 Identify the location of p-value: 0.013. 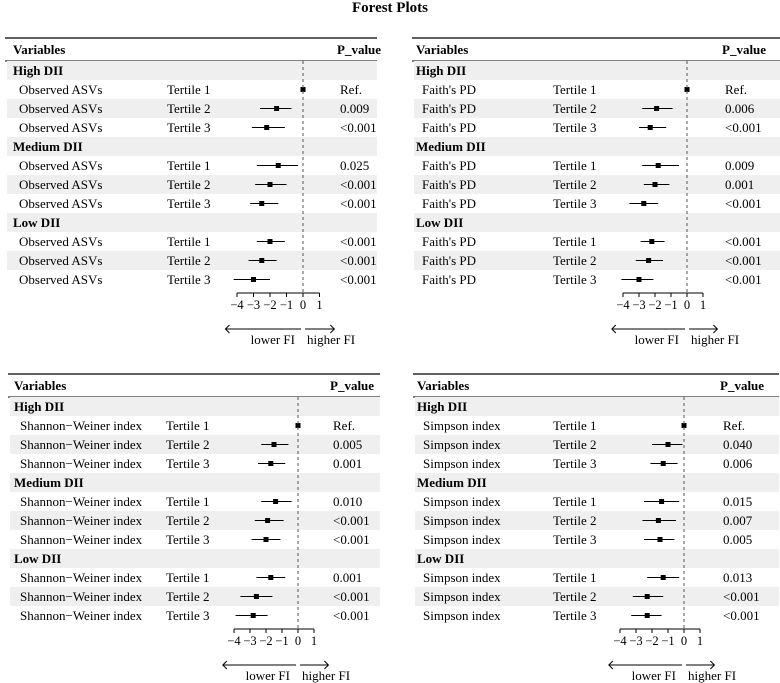
(737, 577).